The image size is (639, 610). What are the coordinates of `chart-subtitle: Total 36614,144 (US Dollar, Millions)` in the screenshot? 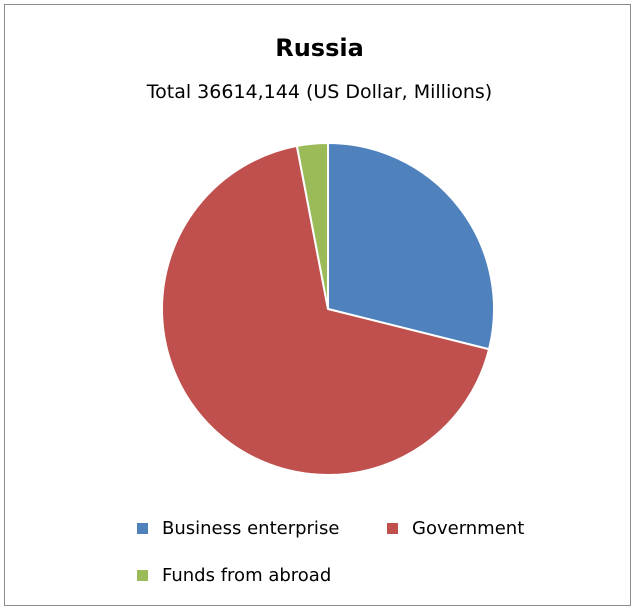 It's located at (319, 92).